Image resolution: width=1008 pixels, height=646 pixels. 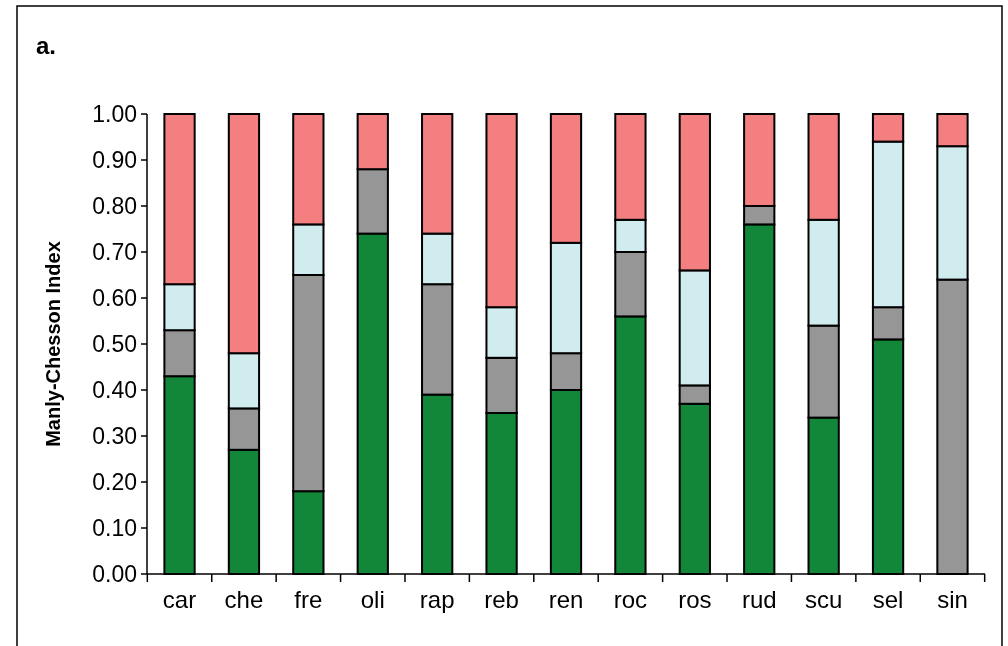 What do you see at coordinates (179, 599) in the screenshot?
I see `x-tick-label: car` at bounding box center [179, 599].